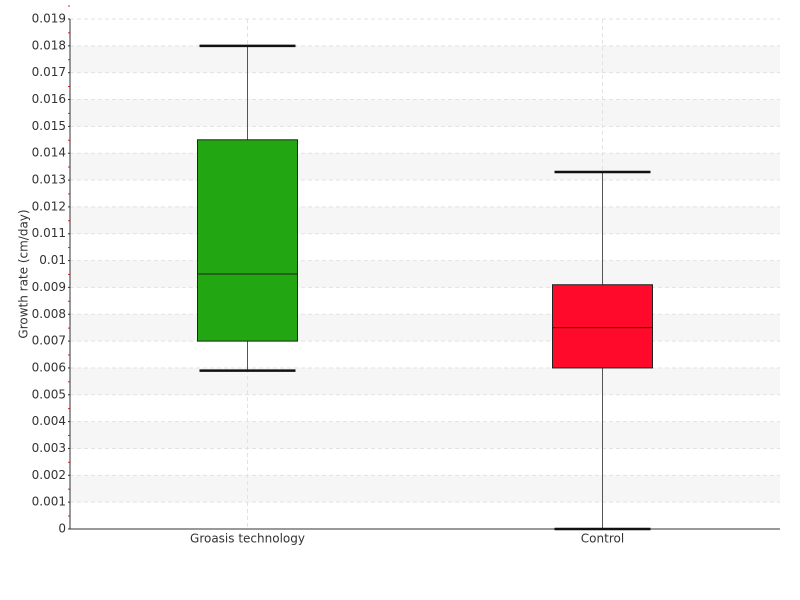 The height and width of the screenshot is (600, 800). Describe the element at coordinates (49, 126) in the screenshot. I see `y-tick-label: 0.015` at that location.